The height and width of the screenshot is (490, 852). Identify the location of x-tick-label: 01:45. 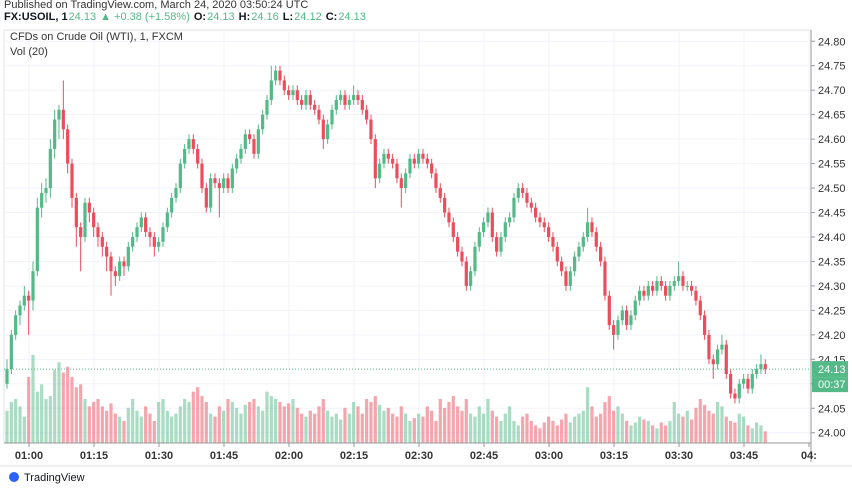
(224, 456).